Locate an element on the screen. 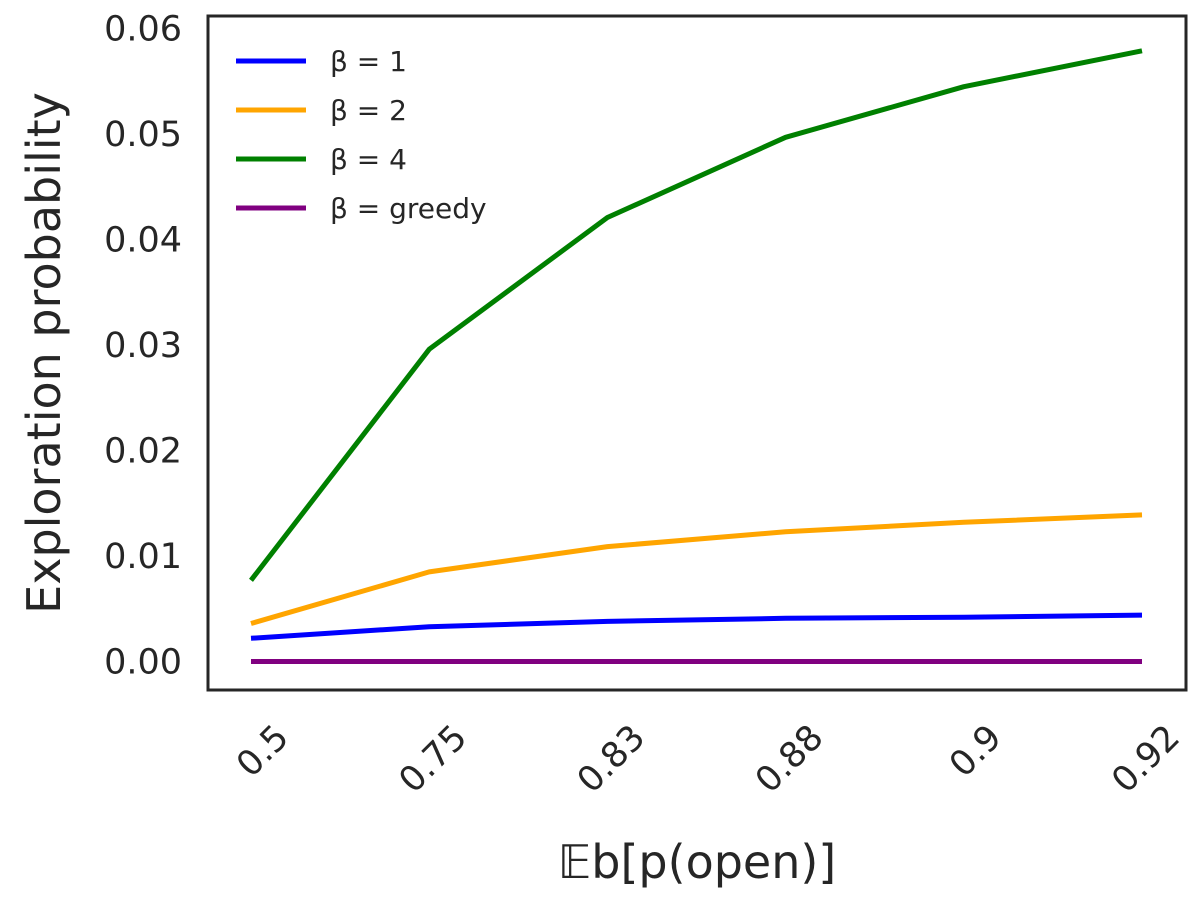 This screenshot has height=900, width=1200. y-tick-label: 0.00 is located at coordinates (143, 663).